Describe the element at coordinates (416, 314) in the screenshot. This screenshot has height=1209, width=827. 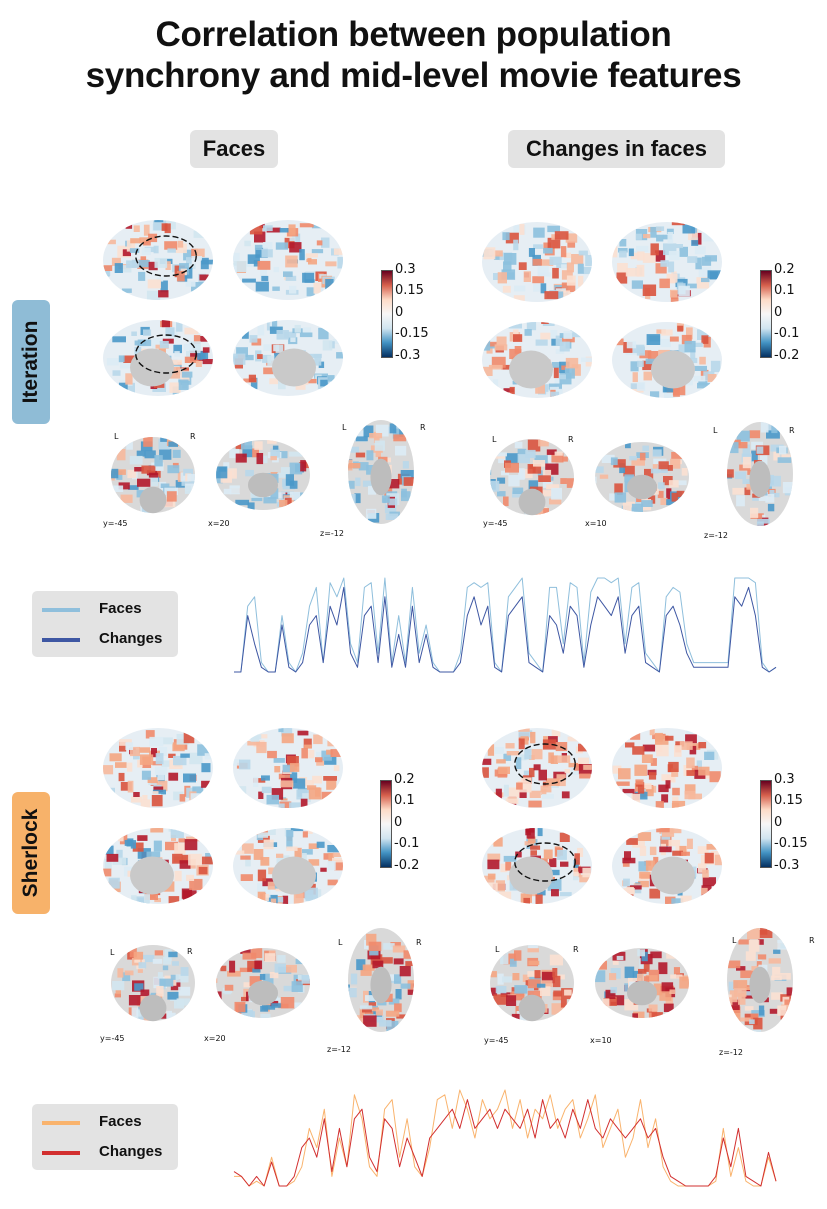
I see `colorbar-iteration-faces: 0.3 0.15 0 -0.15 -0.3` at that location.